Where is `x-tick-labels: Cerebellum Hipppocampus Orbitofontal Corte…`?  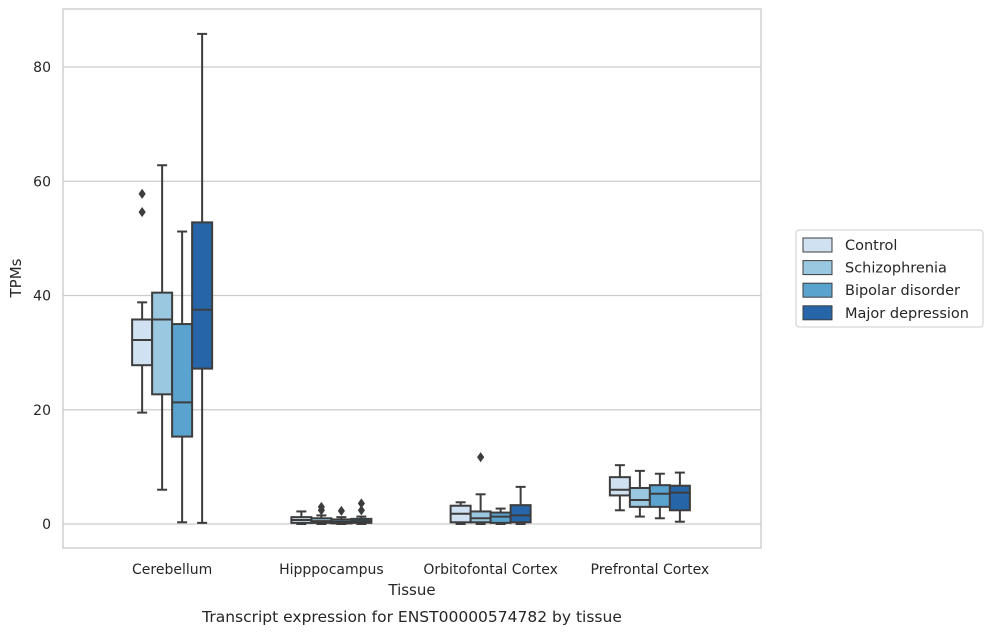
x-tick-labels: Cerebellum Hipppocampus Orbitofontal Corte… is located at coordinates (420, 570).